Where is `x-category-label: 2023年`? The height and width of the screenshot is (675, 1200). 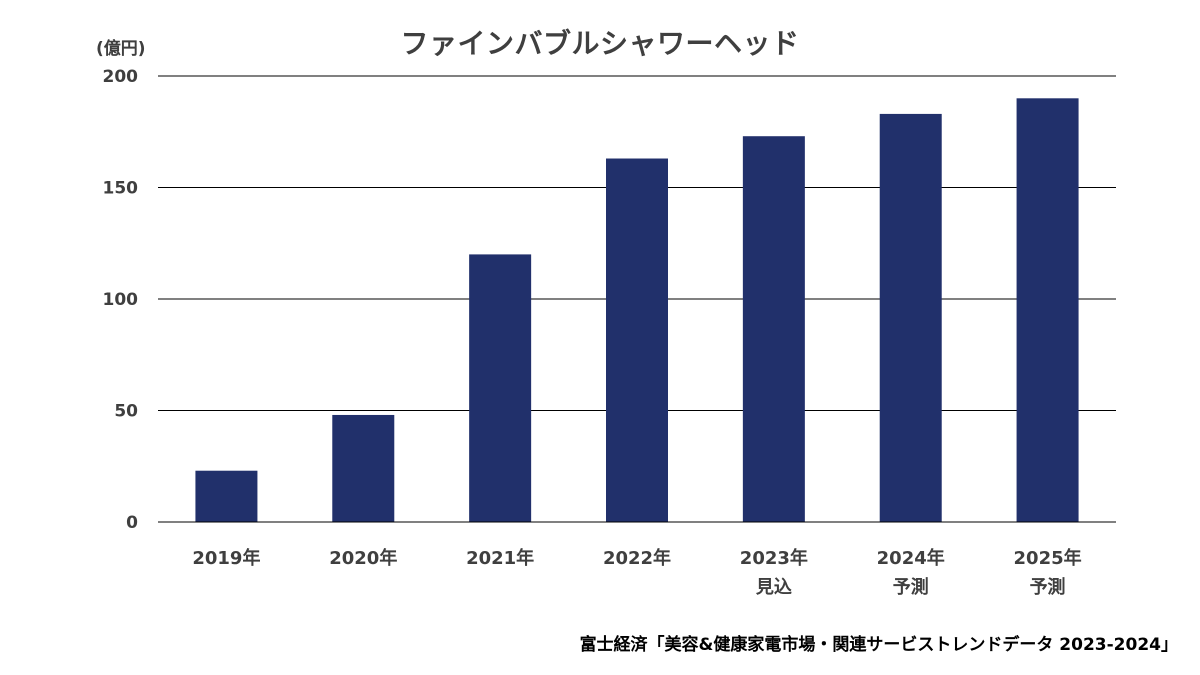
x-category-label: 2023年 is located at coordinates (774, 558).